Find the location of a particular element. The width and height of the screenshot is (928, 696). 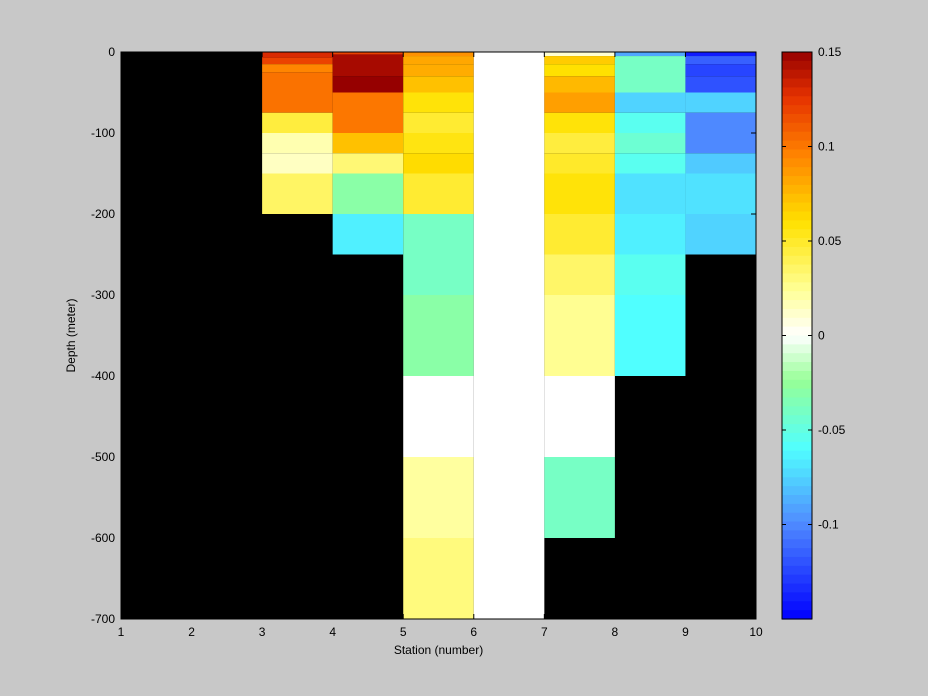

colorbar-tick-label: 0.05 is located at coordinates (830, 241).